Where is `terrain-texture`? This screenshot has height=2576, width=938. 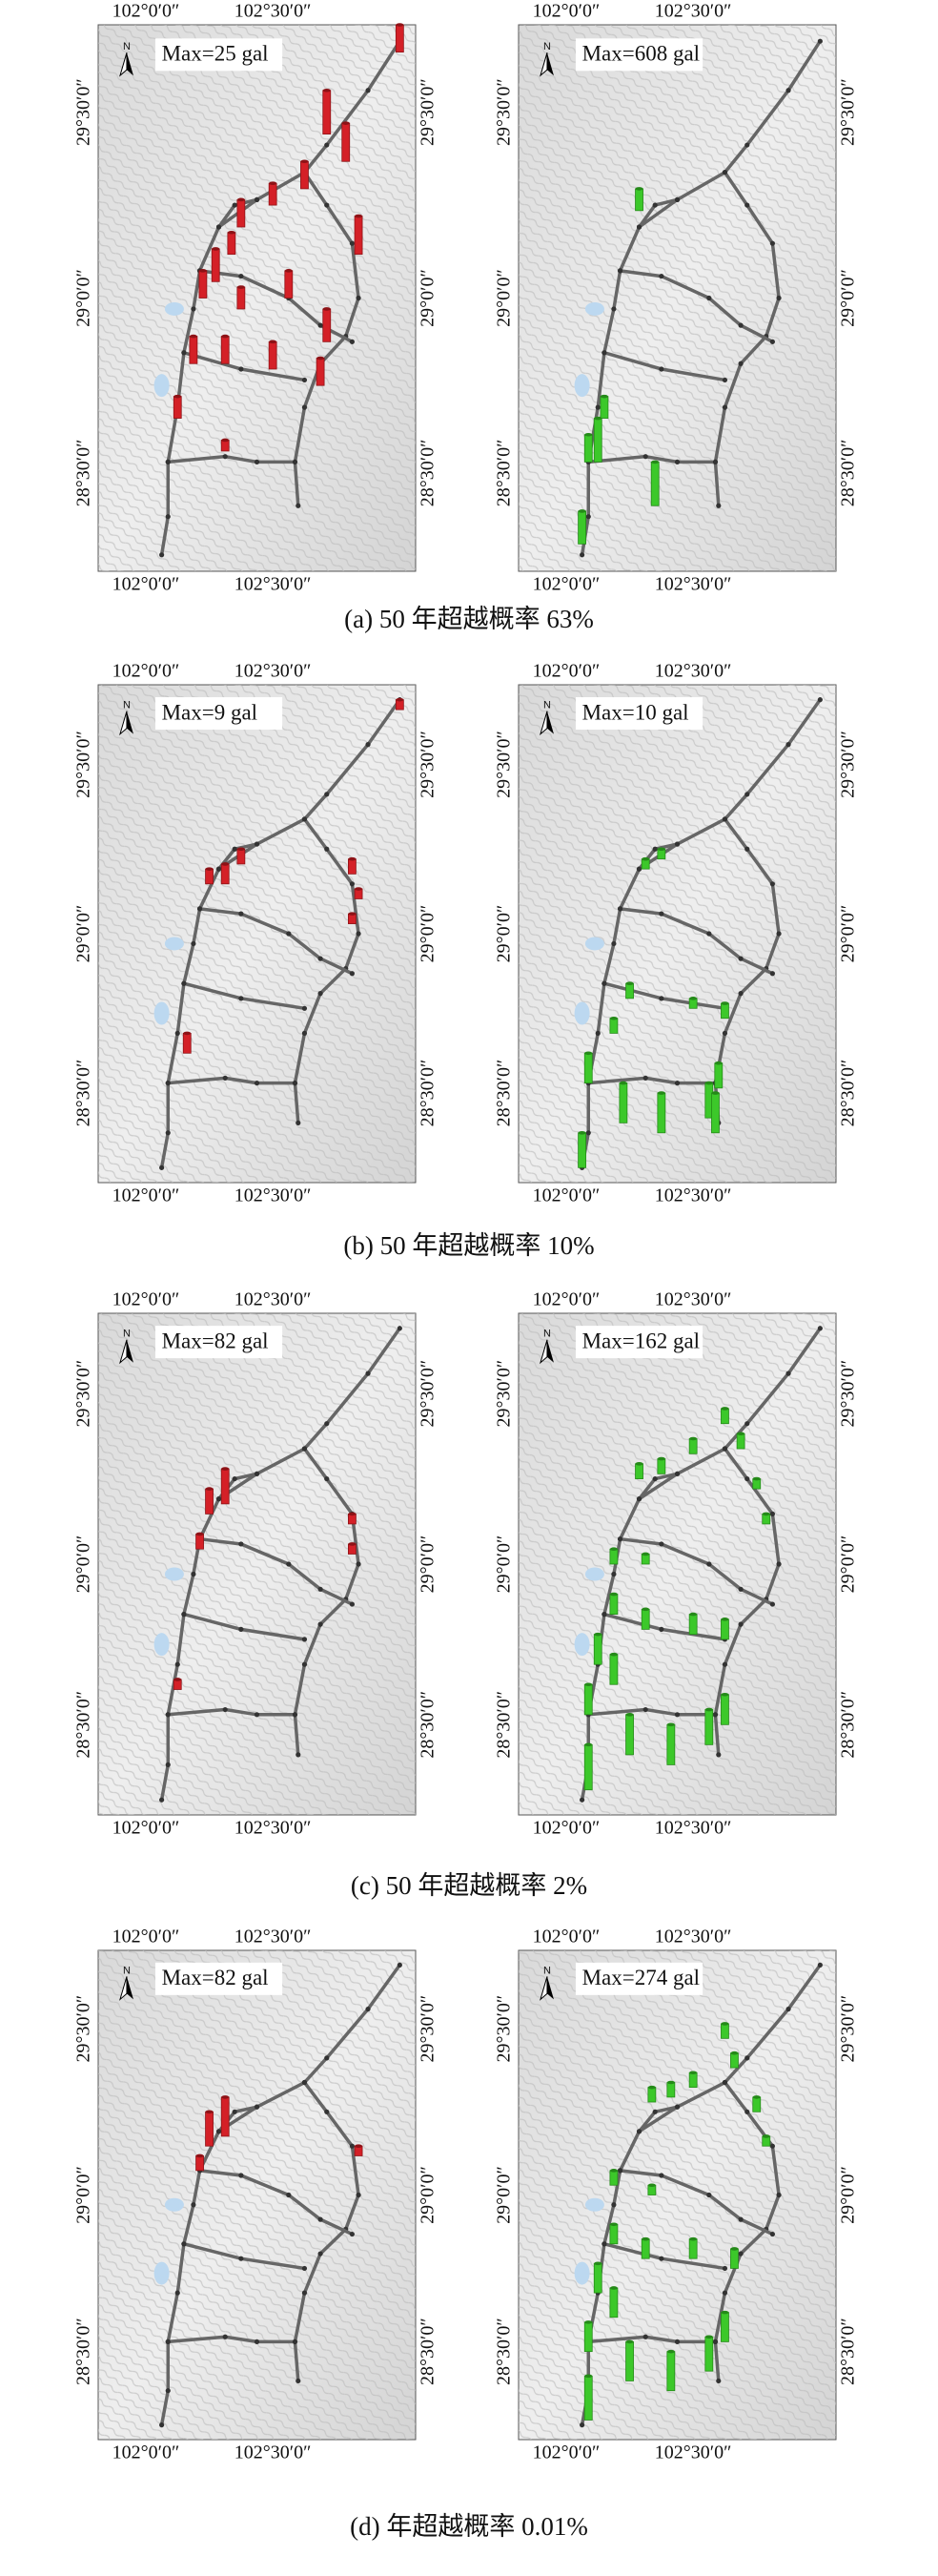 terrain-texture is located at coordinates (257, 298).